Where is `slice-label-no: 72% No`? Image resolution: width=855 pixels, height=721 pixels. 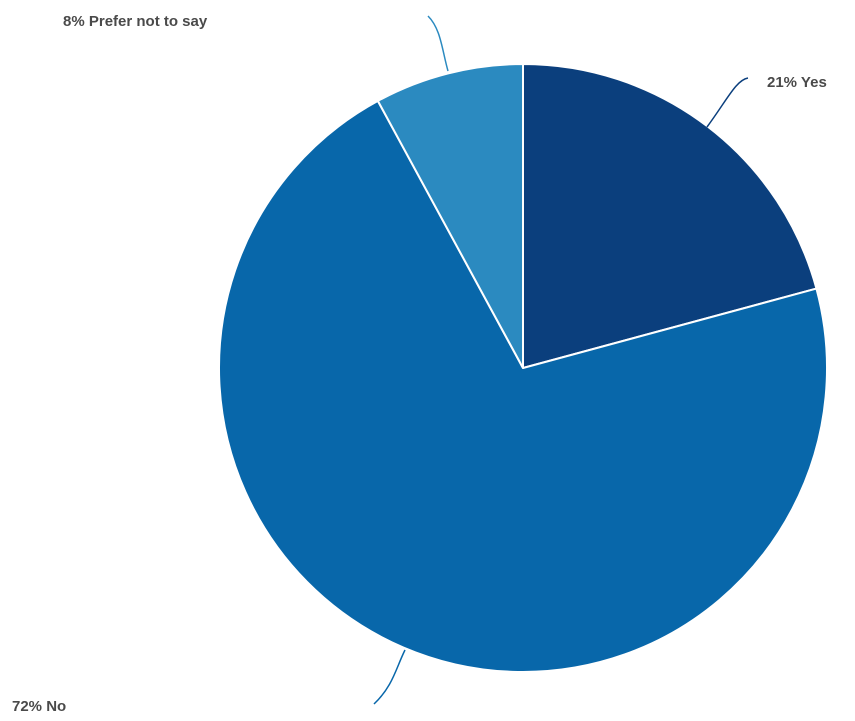
slice-label-no: 72% No is located at coordinates (39, 706).